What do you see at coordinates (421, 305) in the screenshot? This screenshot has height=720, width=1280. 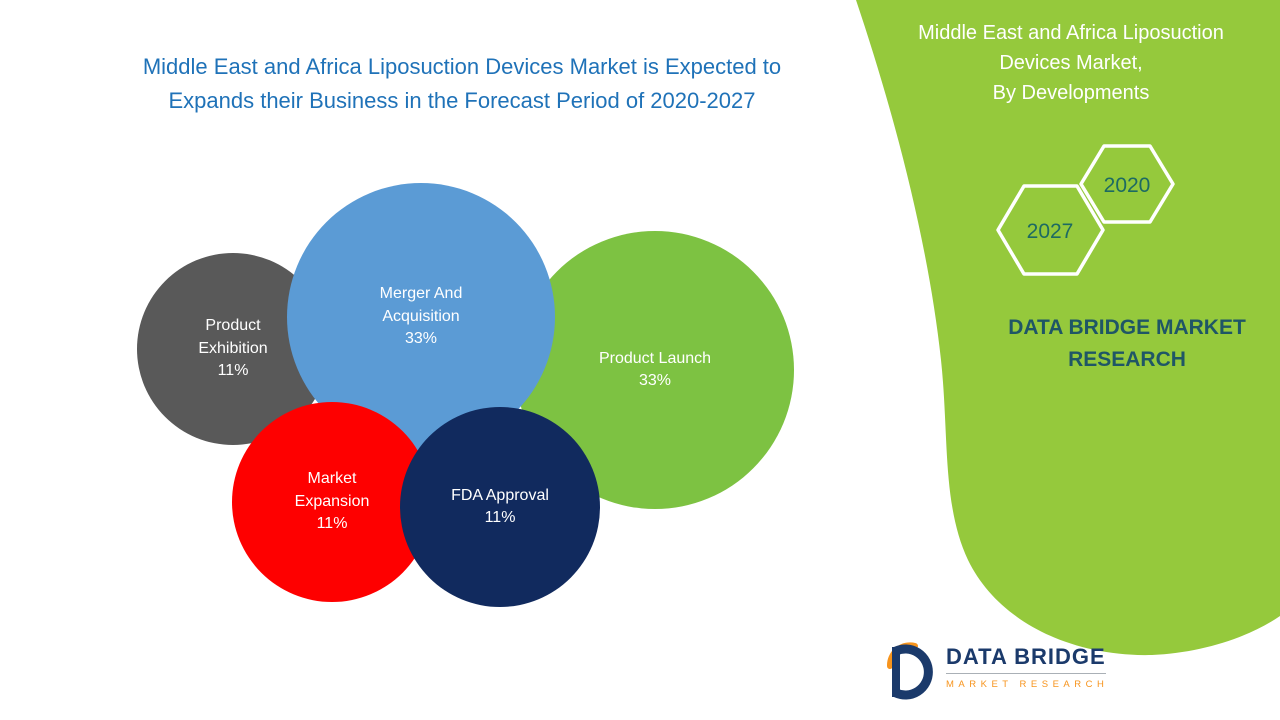 I see `bubble-label: Merger And Acquisition` at bounding box center [421, 305].